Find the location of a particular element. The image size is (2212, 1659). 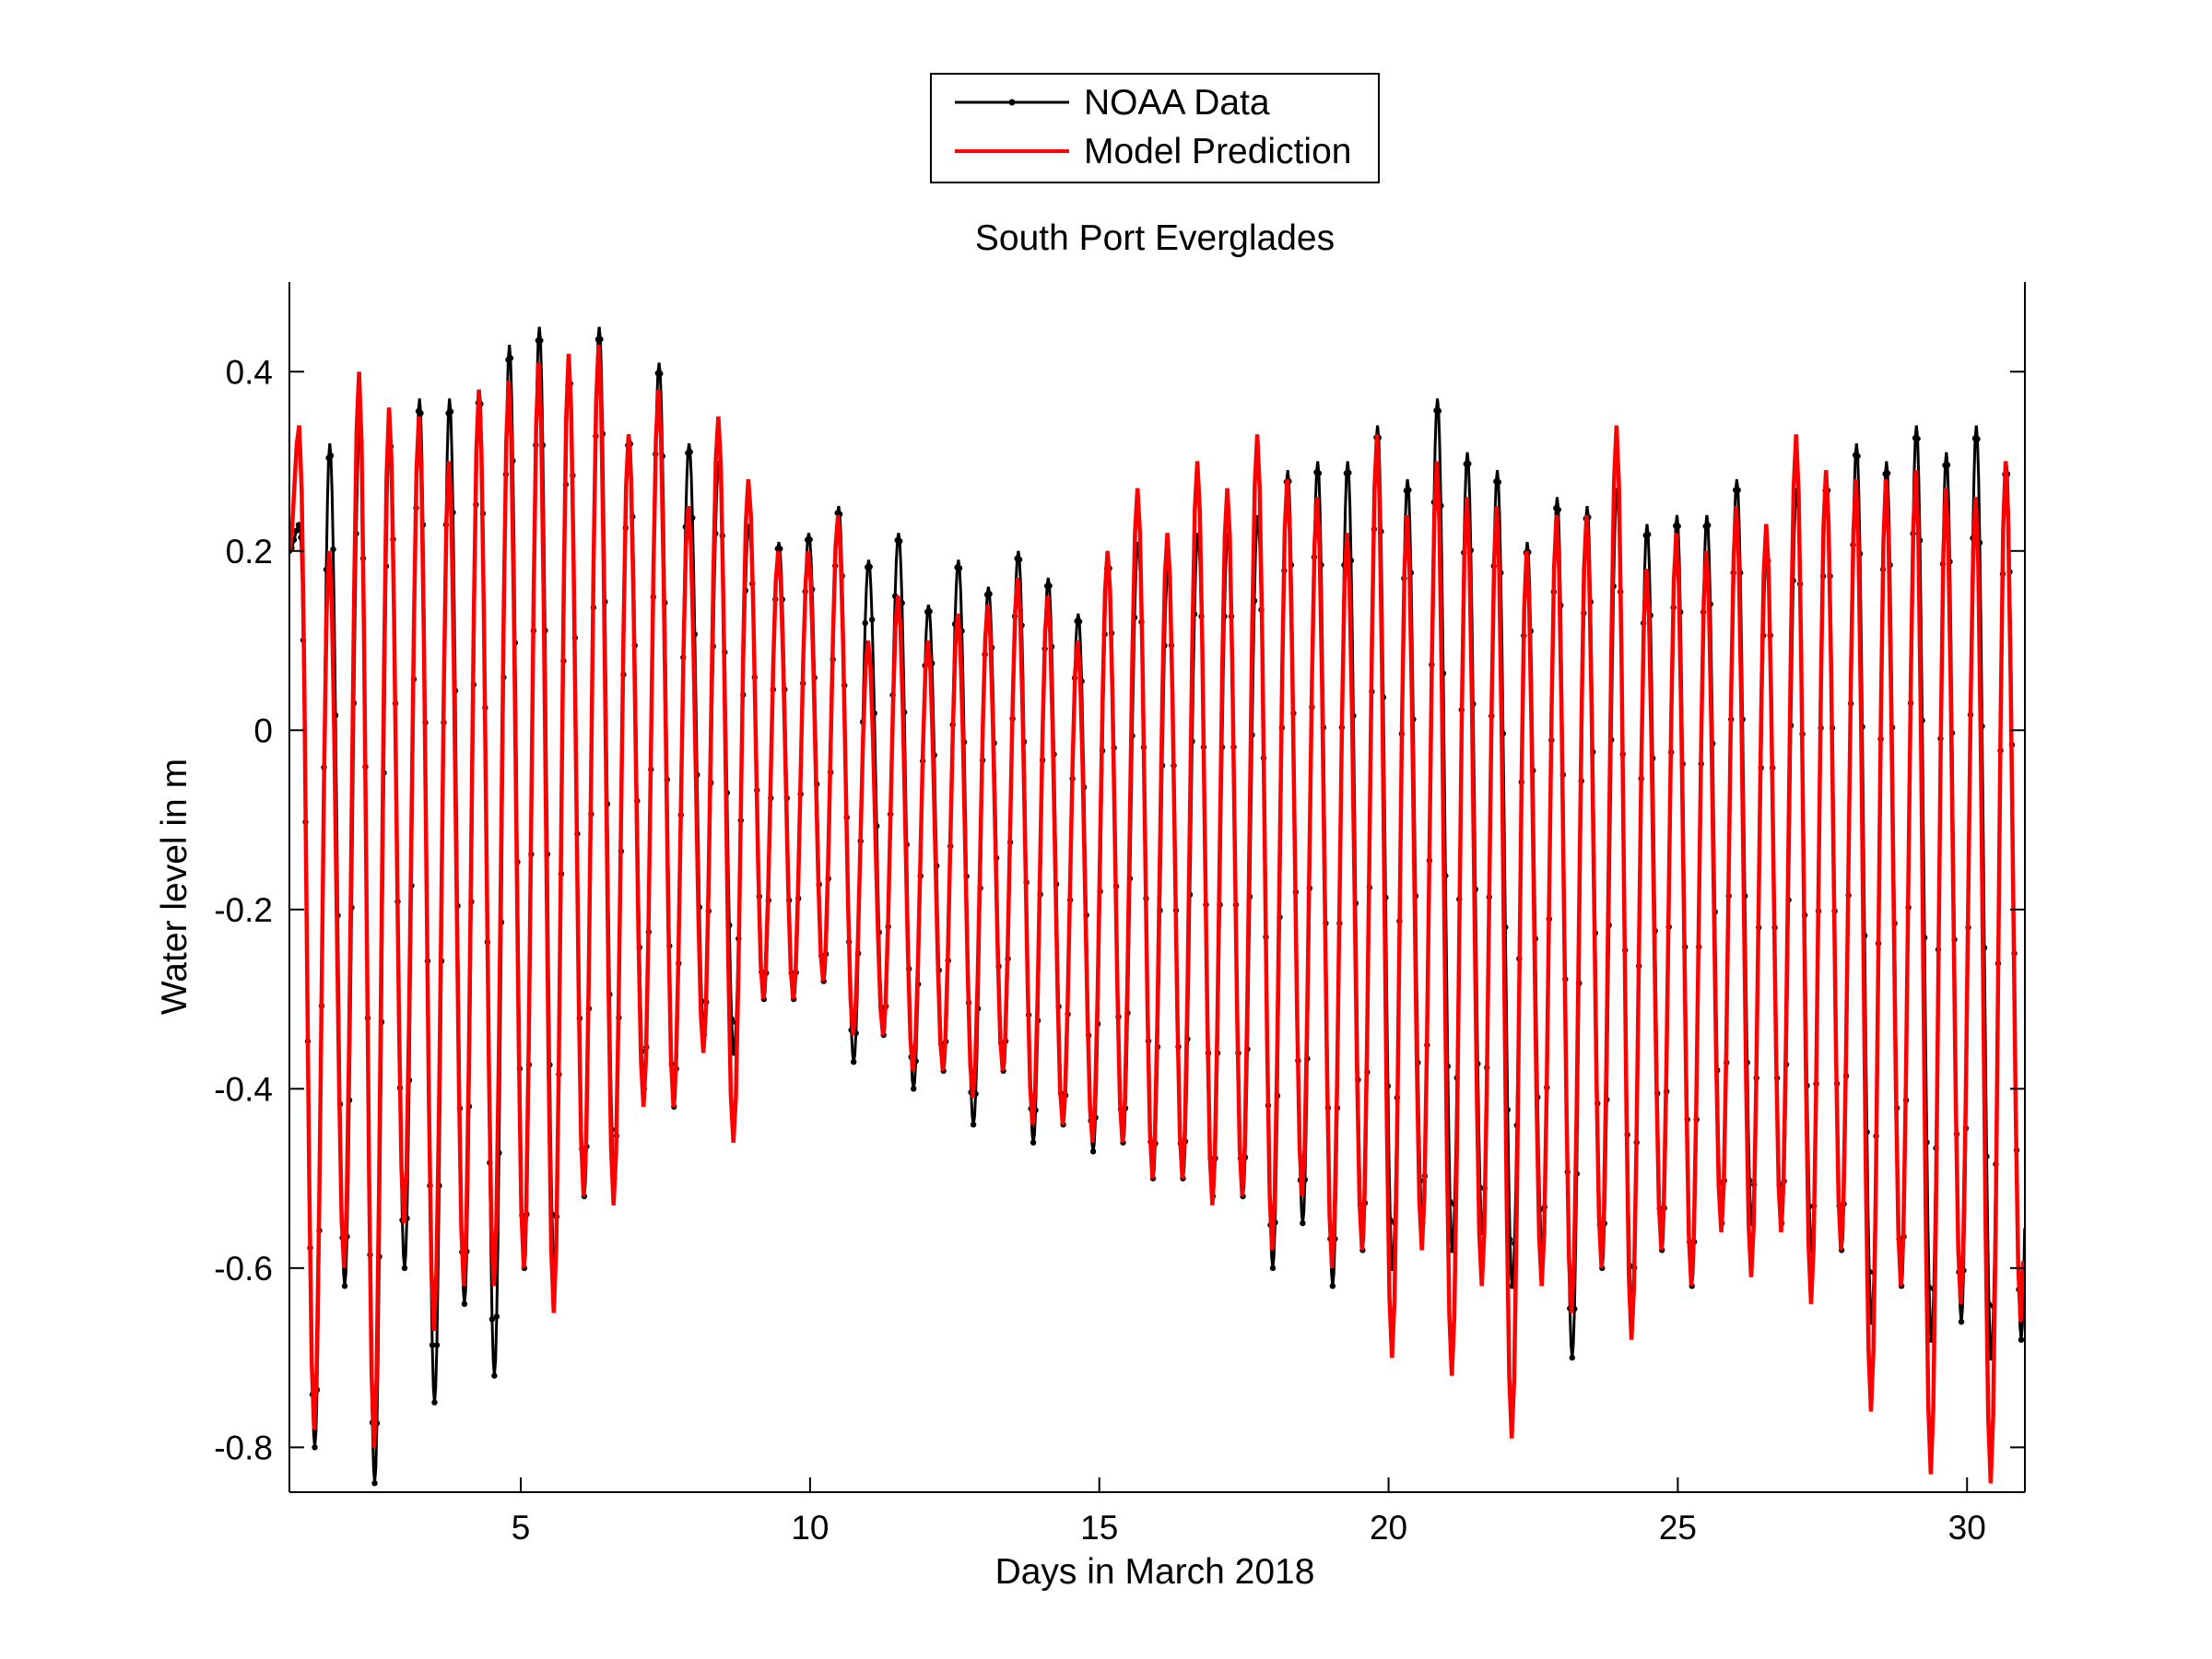

x-tick-label: 10 is located at coordinates (810, 1528).